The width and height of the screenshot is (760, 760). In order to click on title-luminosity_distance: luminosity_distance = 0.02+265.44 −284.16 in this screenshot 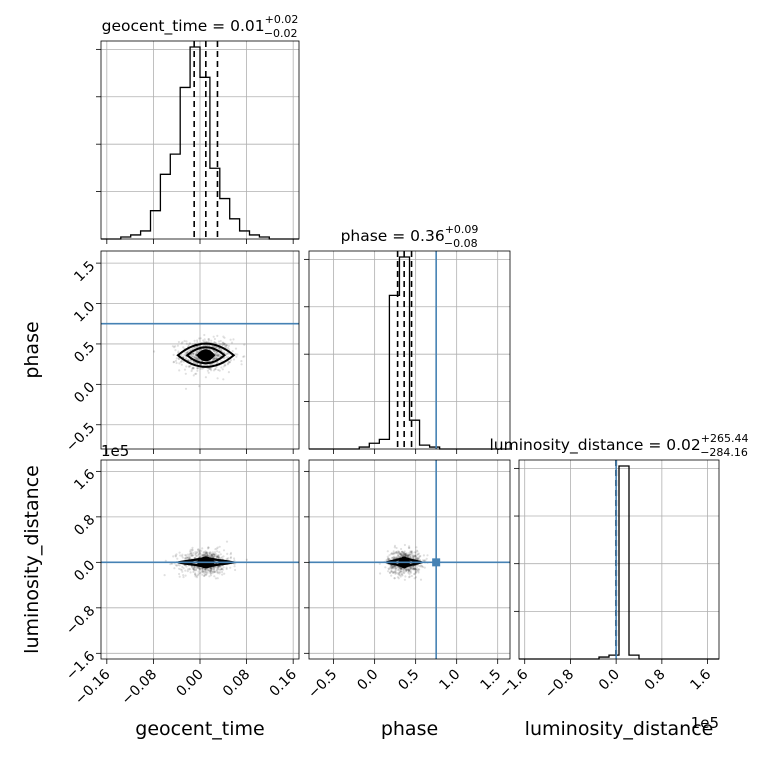, I will do `click(619, 445)`.